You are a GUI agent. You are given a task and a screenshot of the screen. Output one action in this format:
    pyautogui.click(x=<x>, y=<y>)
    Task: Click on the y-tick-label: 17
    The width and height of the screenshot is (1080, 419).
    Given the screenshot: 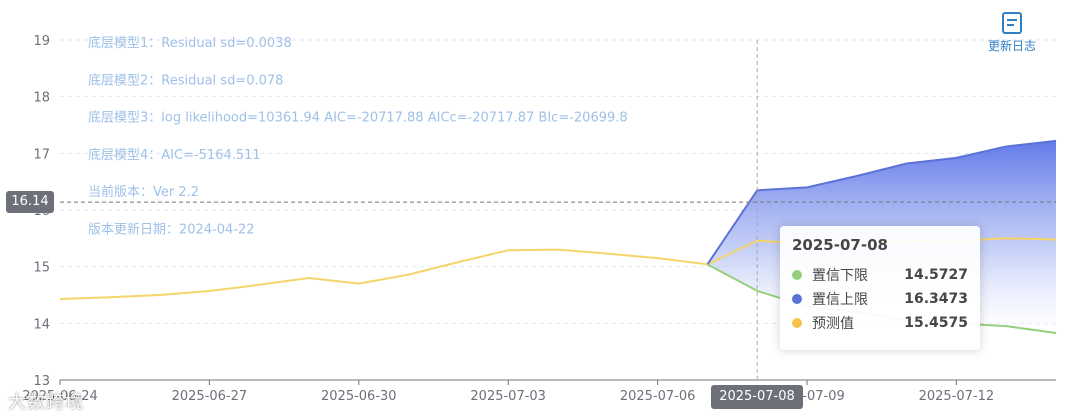 What is the action you would take?
    pyautogui.click(x=41, y=154)
    